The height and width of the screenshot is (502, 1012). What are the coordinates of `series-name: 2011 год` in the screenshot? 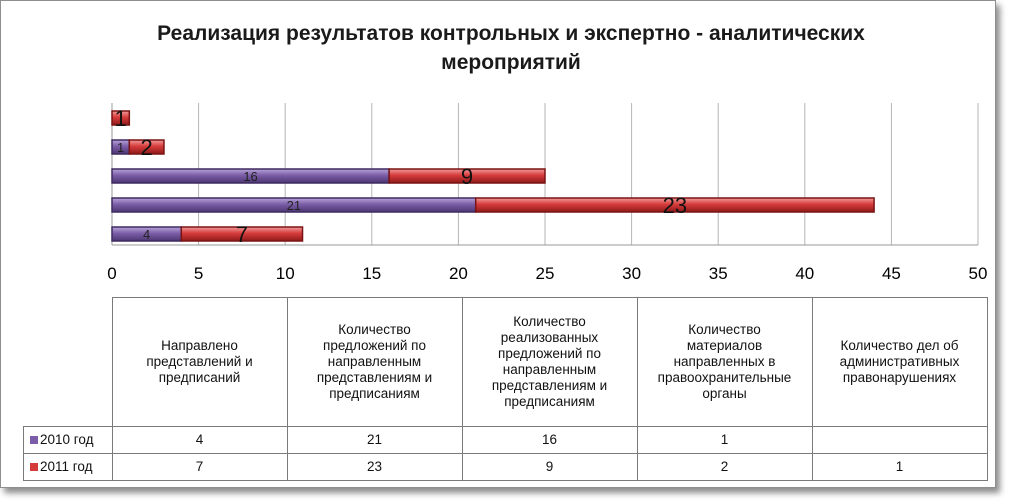 It's located at (66, 466).